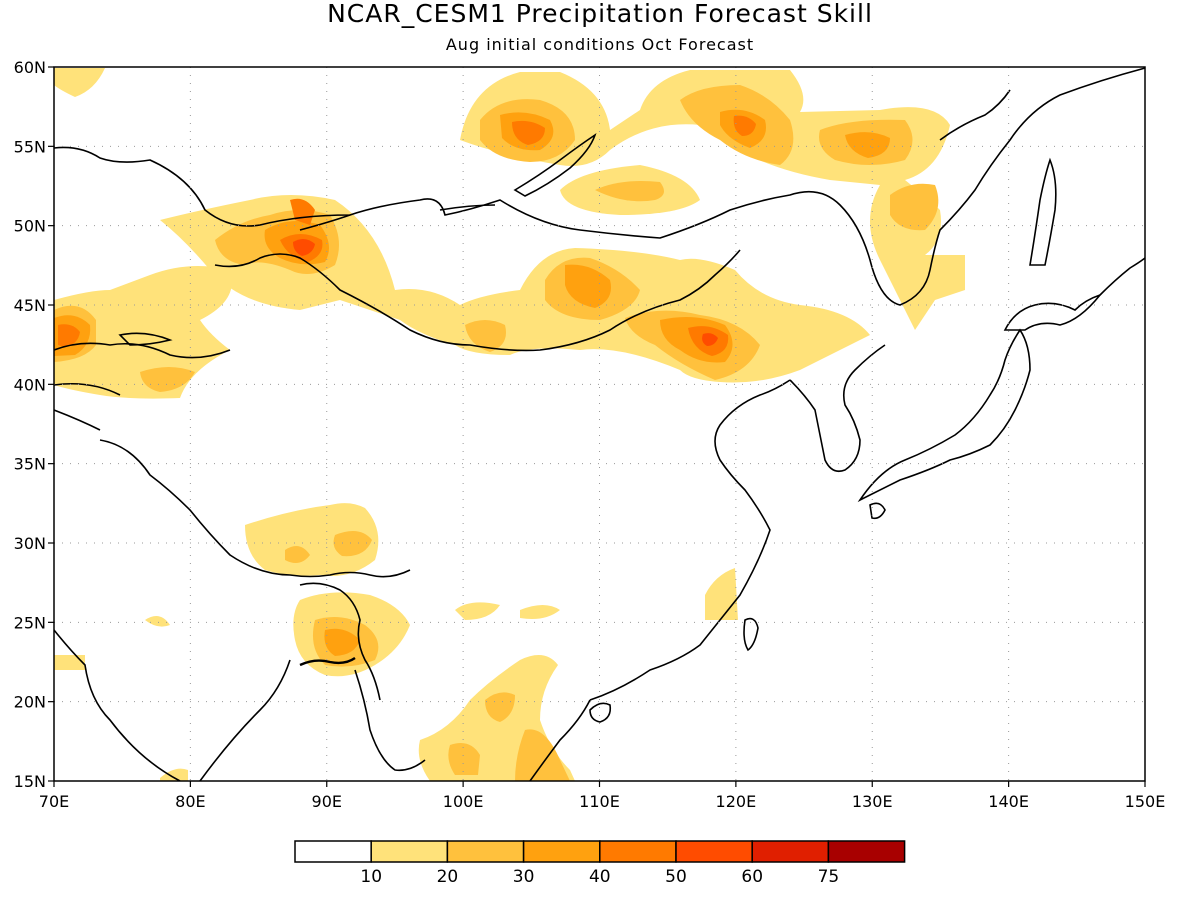  What do you see at coordinates (528, 132) in the screenshot?
I see `skill-region-siberia-max` at bounding box center [528, 132].